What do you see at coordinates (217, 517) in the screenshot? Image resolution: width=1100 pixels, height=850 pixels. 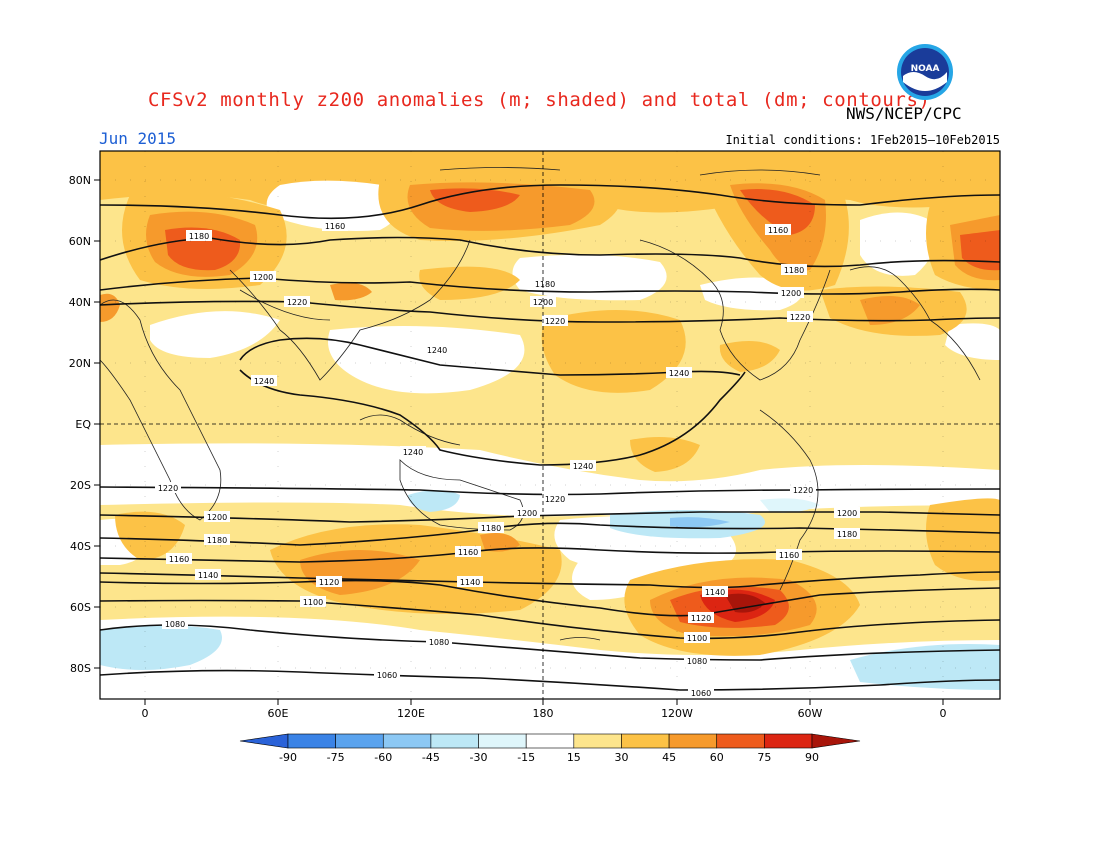 I see `contour-label-1200-s-1: 1200` at bounding box center [217, 517].